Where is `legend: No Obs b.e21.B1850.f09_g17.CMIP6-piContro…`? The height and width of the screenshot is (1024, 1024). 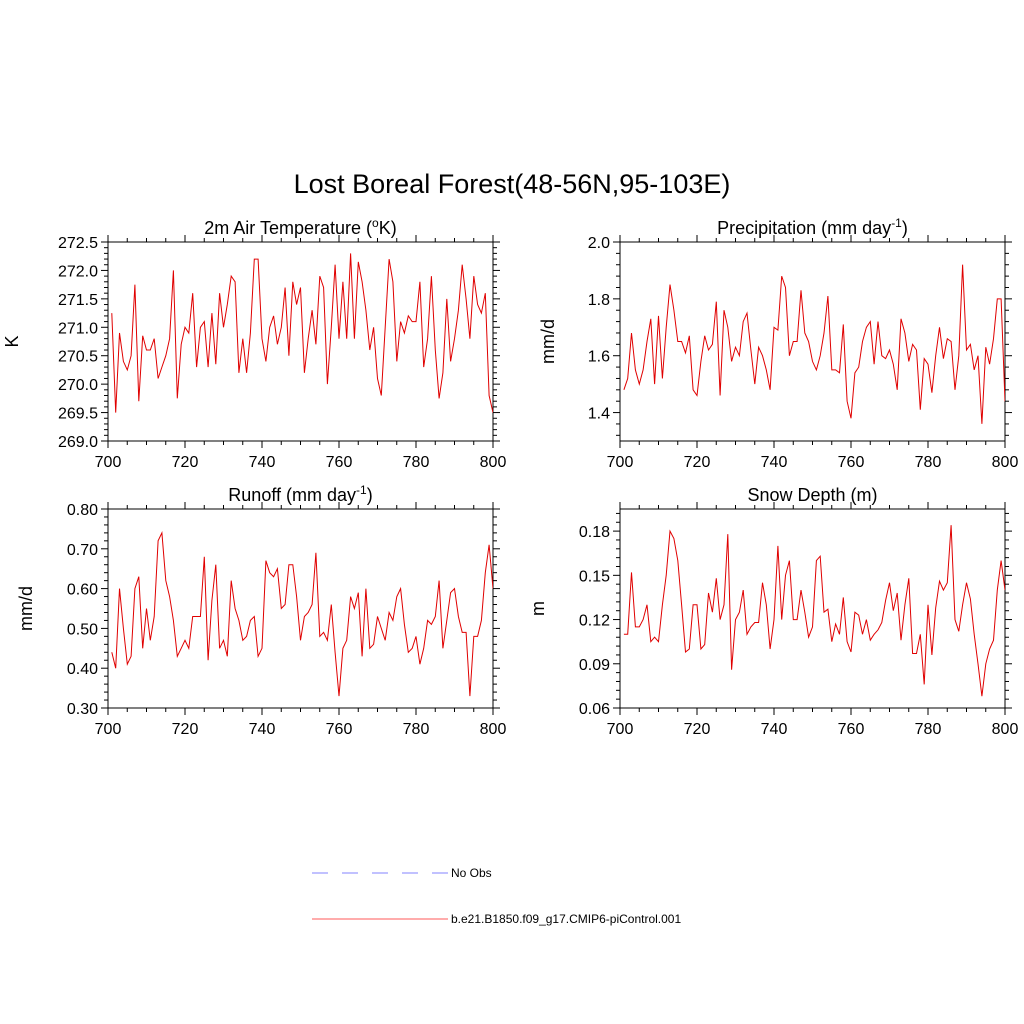
legend: No Obs b.e21.B1850.f09_g17.CMIP6-piContro… is located at coordinates (496, 896).